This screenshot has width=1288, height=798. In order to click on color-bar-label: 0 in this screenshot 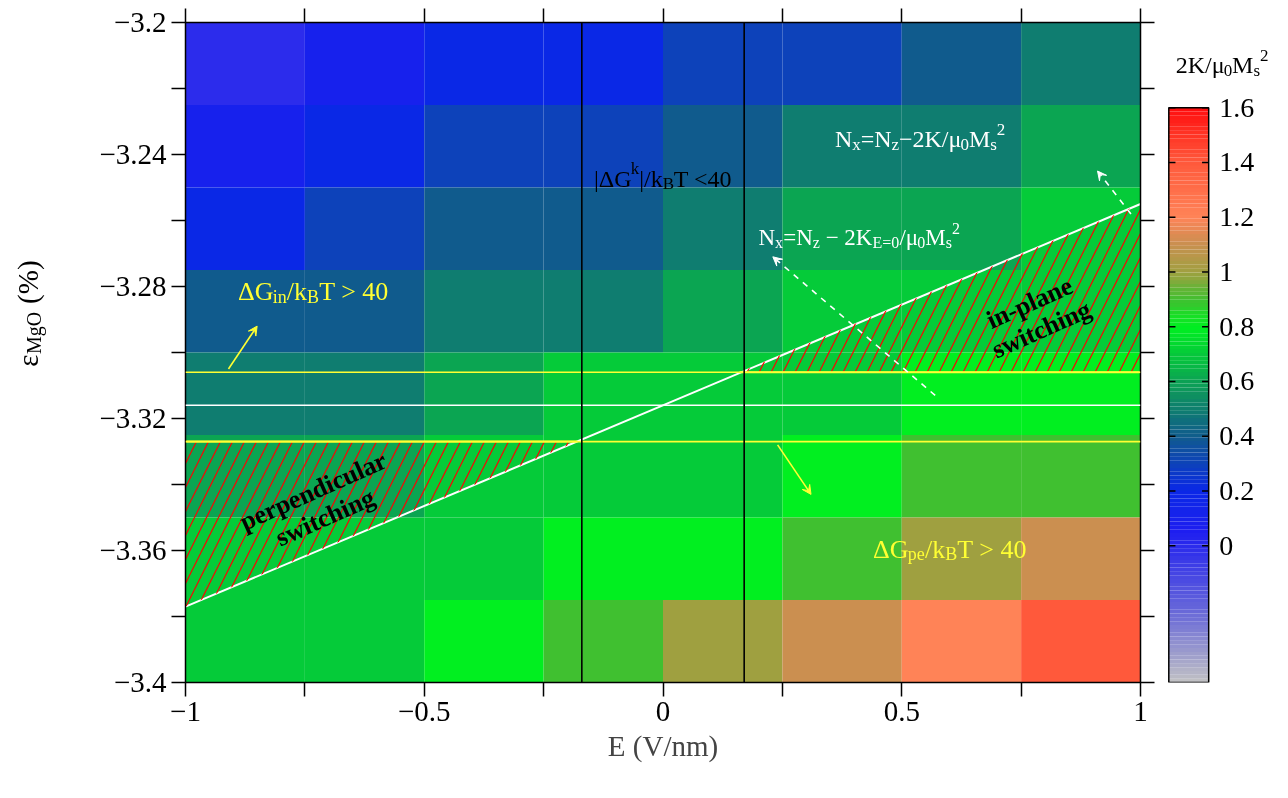, I will do `click(1226, 545)`.